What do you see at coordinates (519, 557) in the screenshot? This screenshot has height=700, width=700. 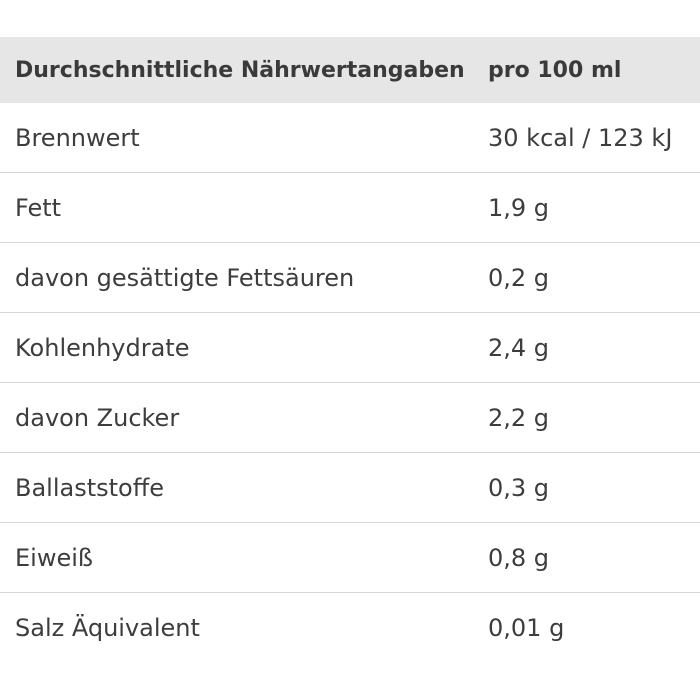 I see `nutrient-value: 0,8 g` at bounding box center [519, 557].